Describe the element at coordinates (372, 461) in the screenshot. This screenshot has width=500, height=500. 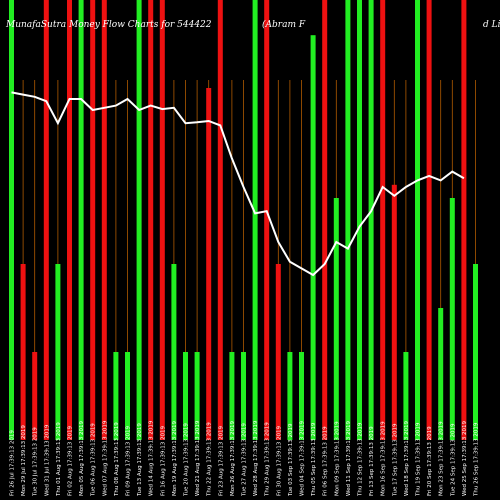
I see `x-tick-label: Fri 13 Sep 17:39:13 2019` at that location.